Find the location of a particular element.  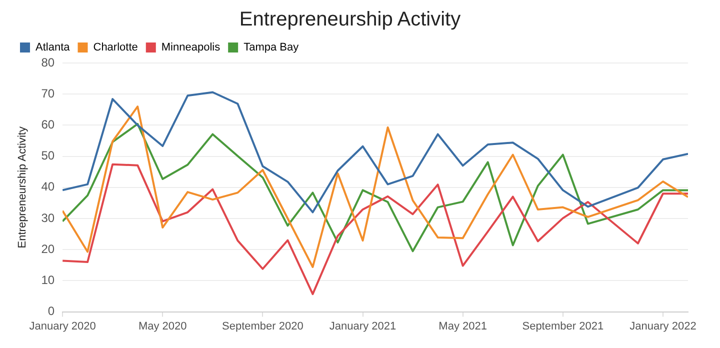

chart-title: Entrepreneurship Activity is located at coordinates (350, 19).